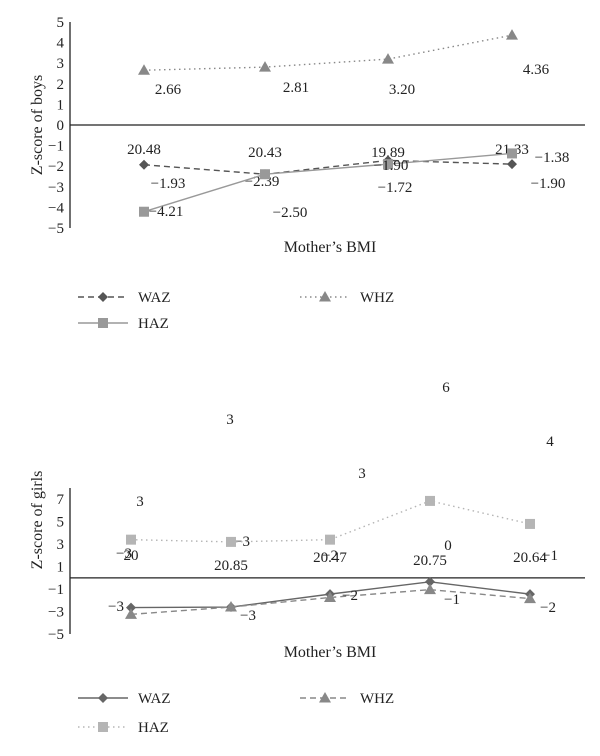  What do you see at coordinates (37, 125) in the screenshot?
I see `y-axis-label: Z-score of boys` at bounding box center [37, 125].